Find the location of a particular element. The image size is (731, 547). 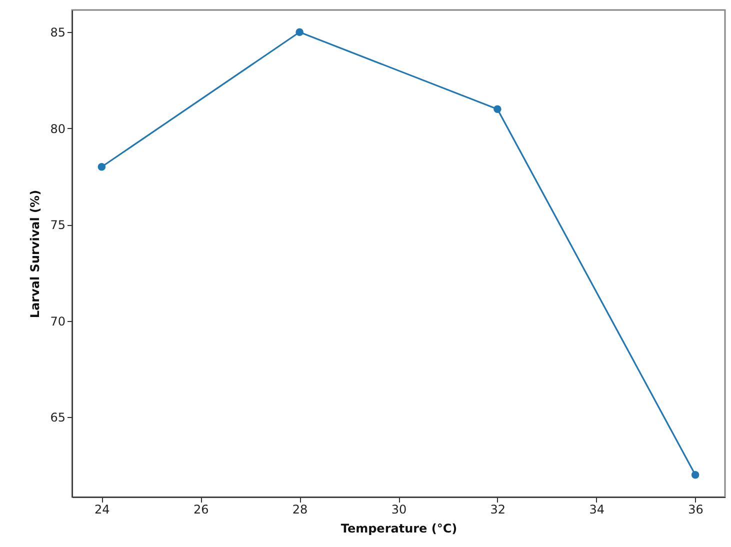

x-tick-label: 32 is located at coordinates (498, 509).